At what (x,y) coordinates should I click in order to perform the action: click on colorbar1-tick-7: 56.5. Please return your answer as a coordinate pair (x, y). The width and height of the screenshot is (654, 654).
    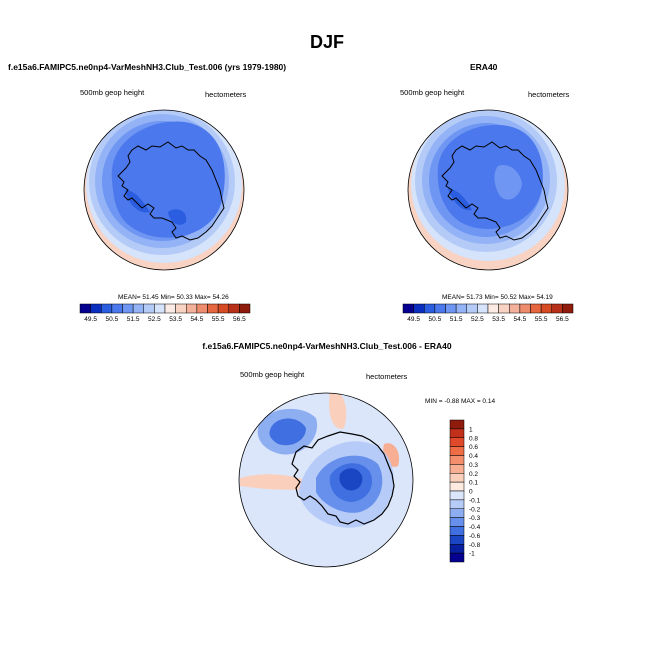
    Looking at the image, I should click on (239, 319).